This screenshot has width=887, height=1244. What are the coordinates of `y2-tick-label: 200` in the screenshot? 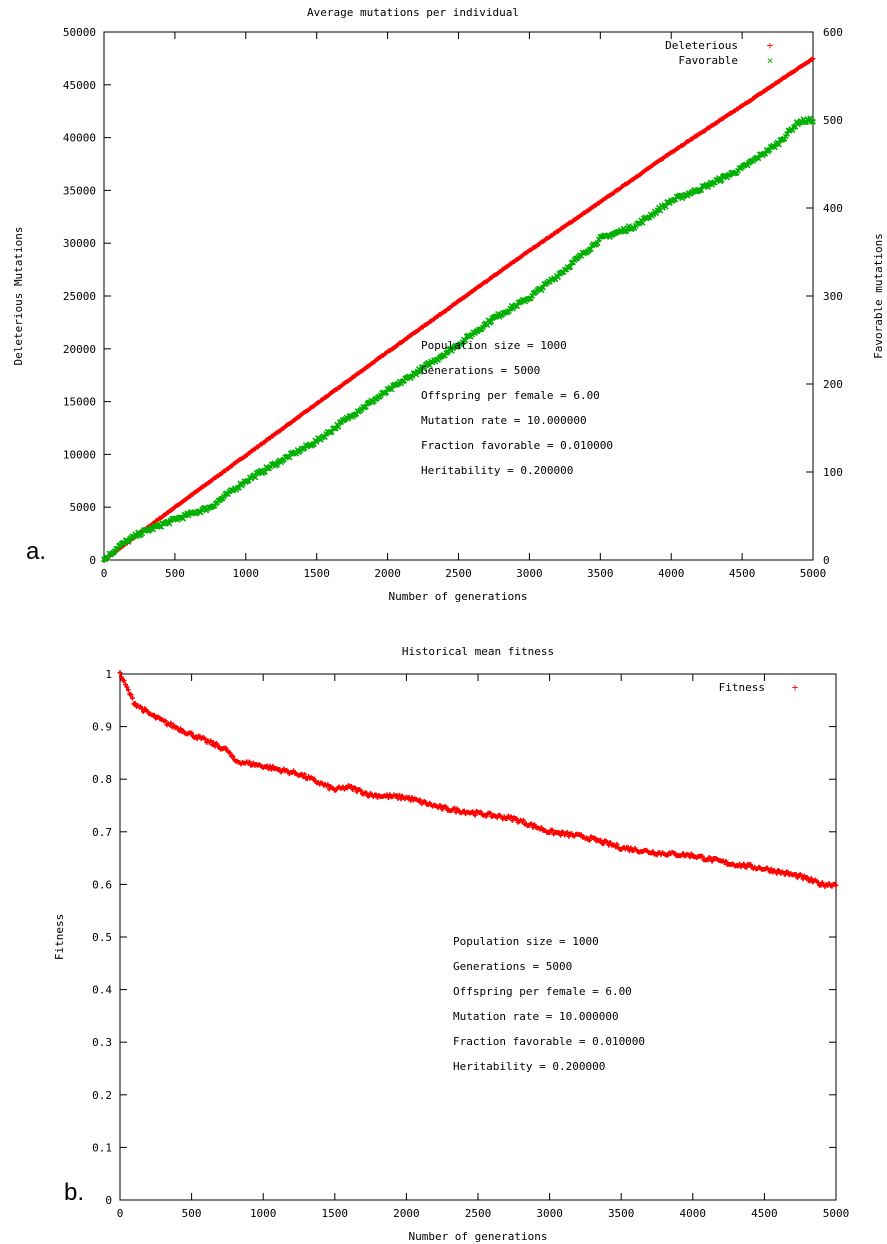 It's located at (833, 384).